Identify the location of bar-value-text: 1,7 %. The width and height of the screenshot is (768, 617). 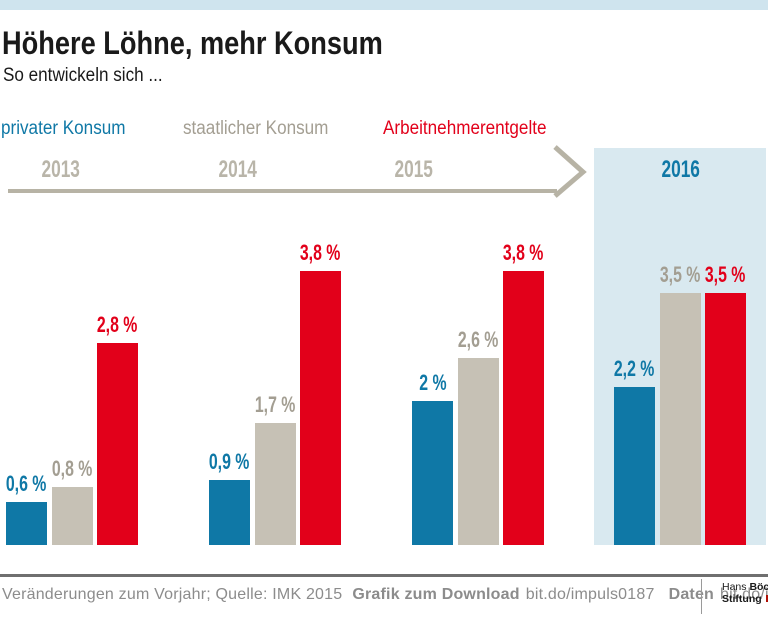
(275, 404).